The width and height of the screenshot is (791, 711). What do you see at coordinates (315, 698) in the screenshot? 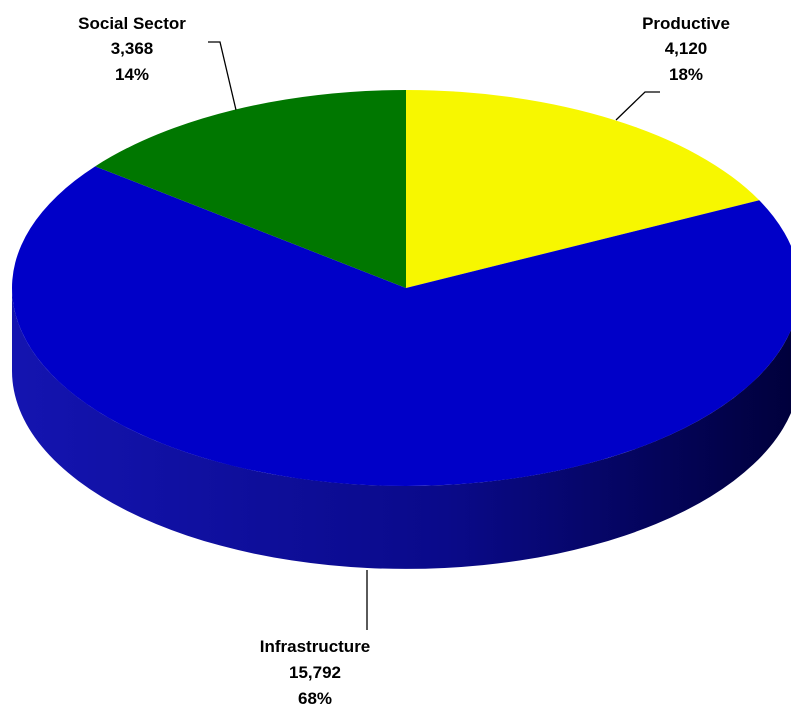
I see `label-percent-infrastructure: 68%` at bounding box center [315, 698].